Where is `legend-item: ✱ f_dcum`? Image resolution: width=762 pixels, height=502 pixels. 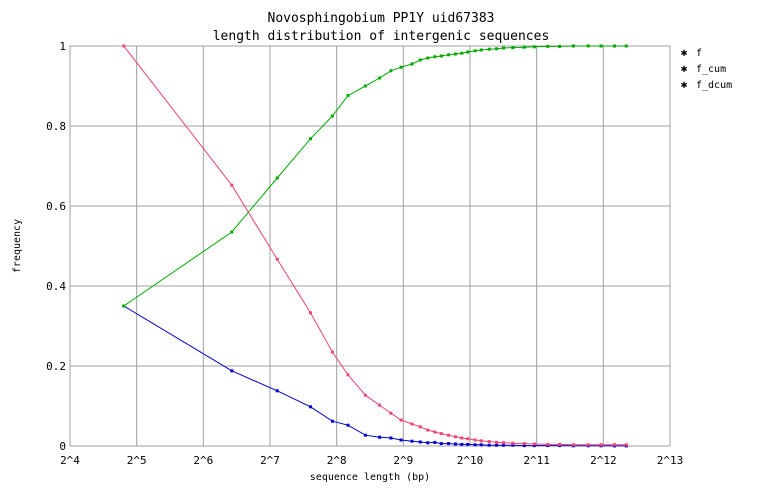 legend-item: ✱ f_dcum is located at coordinates (706, 84).